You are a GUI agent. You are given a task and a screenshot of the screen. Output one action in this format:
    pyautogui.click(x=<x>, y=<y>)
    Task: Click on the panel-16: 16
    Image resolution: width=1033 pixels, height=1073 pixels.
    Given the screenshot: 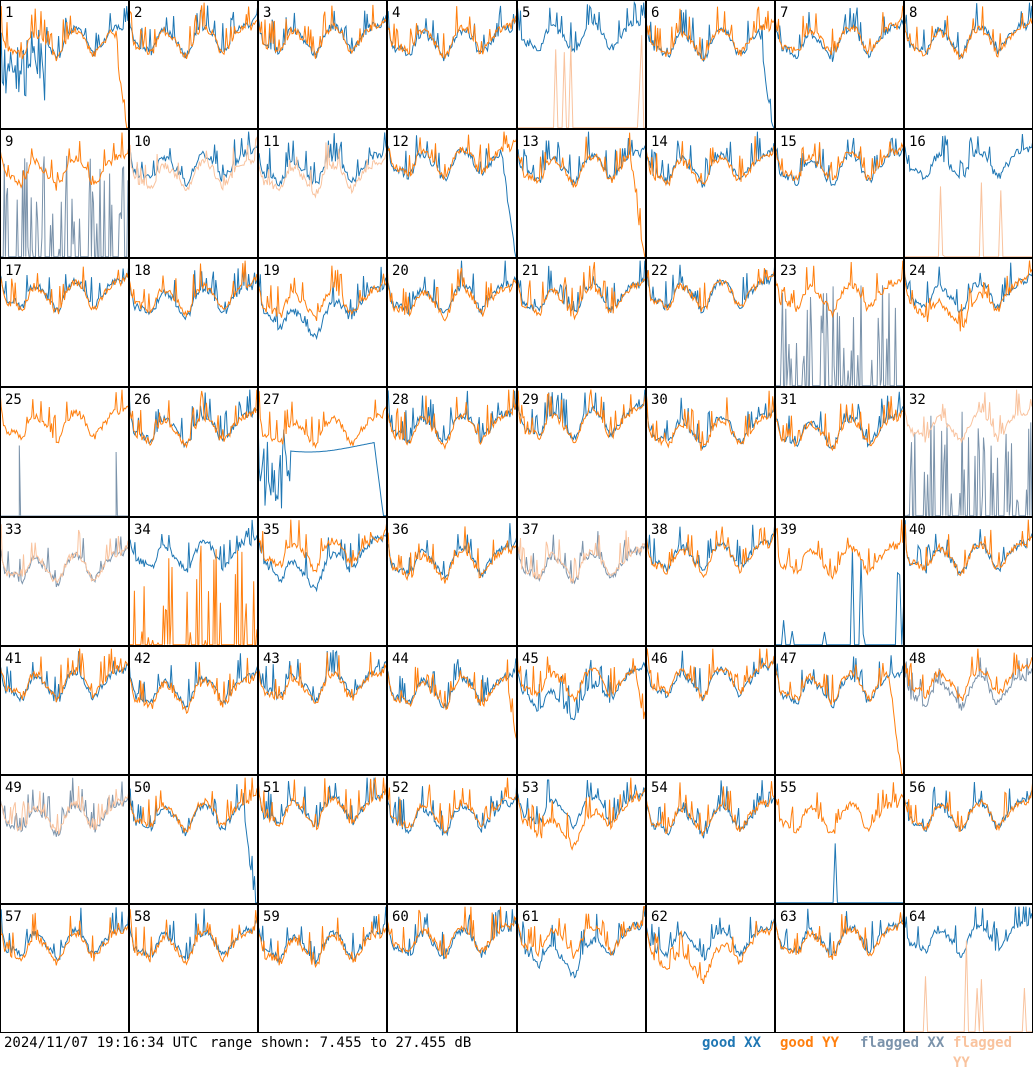 What is the action you would take?
    pyautogui.click(x=968, y=193)
    